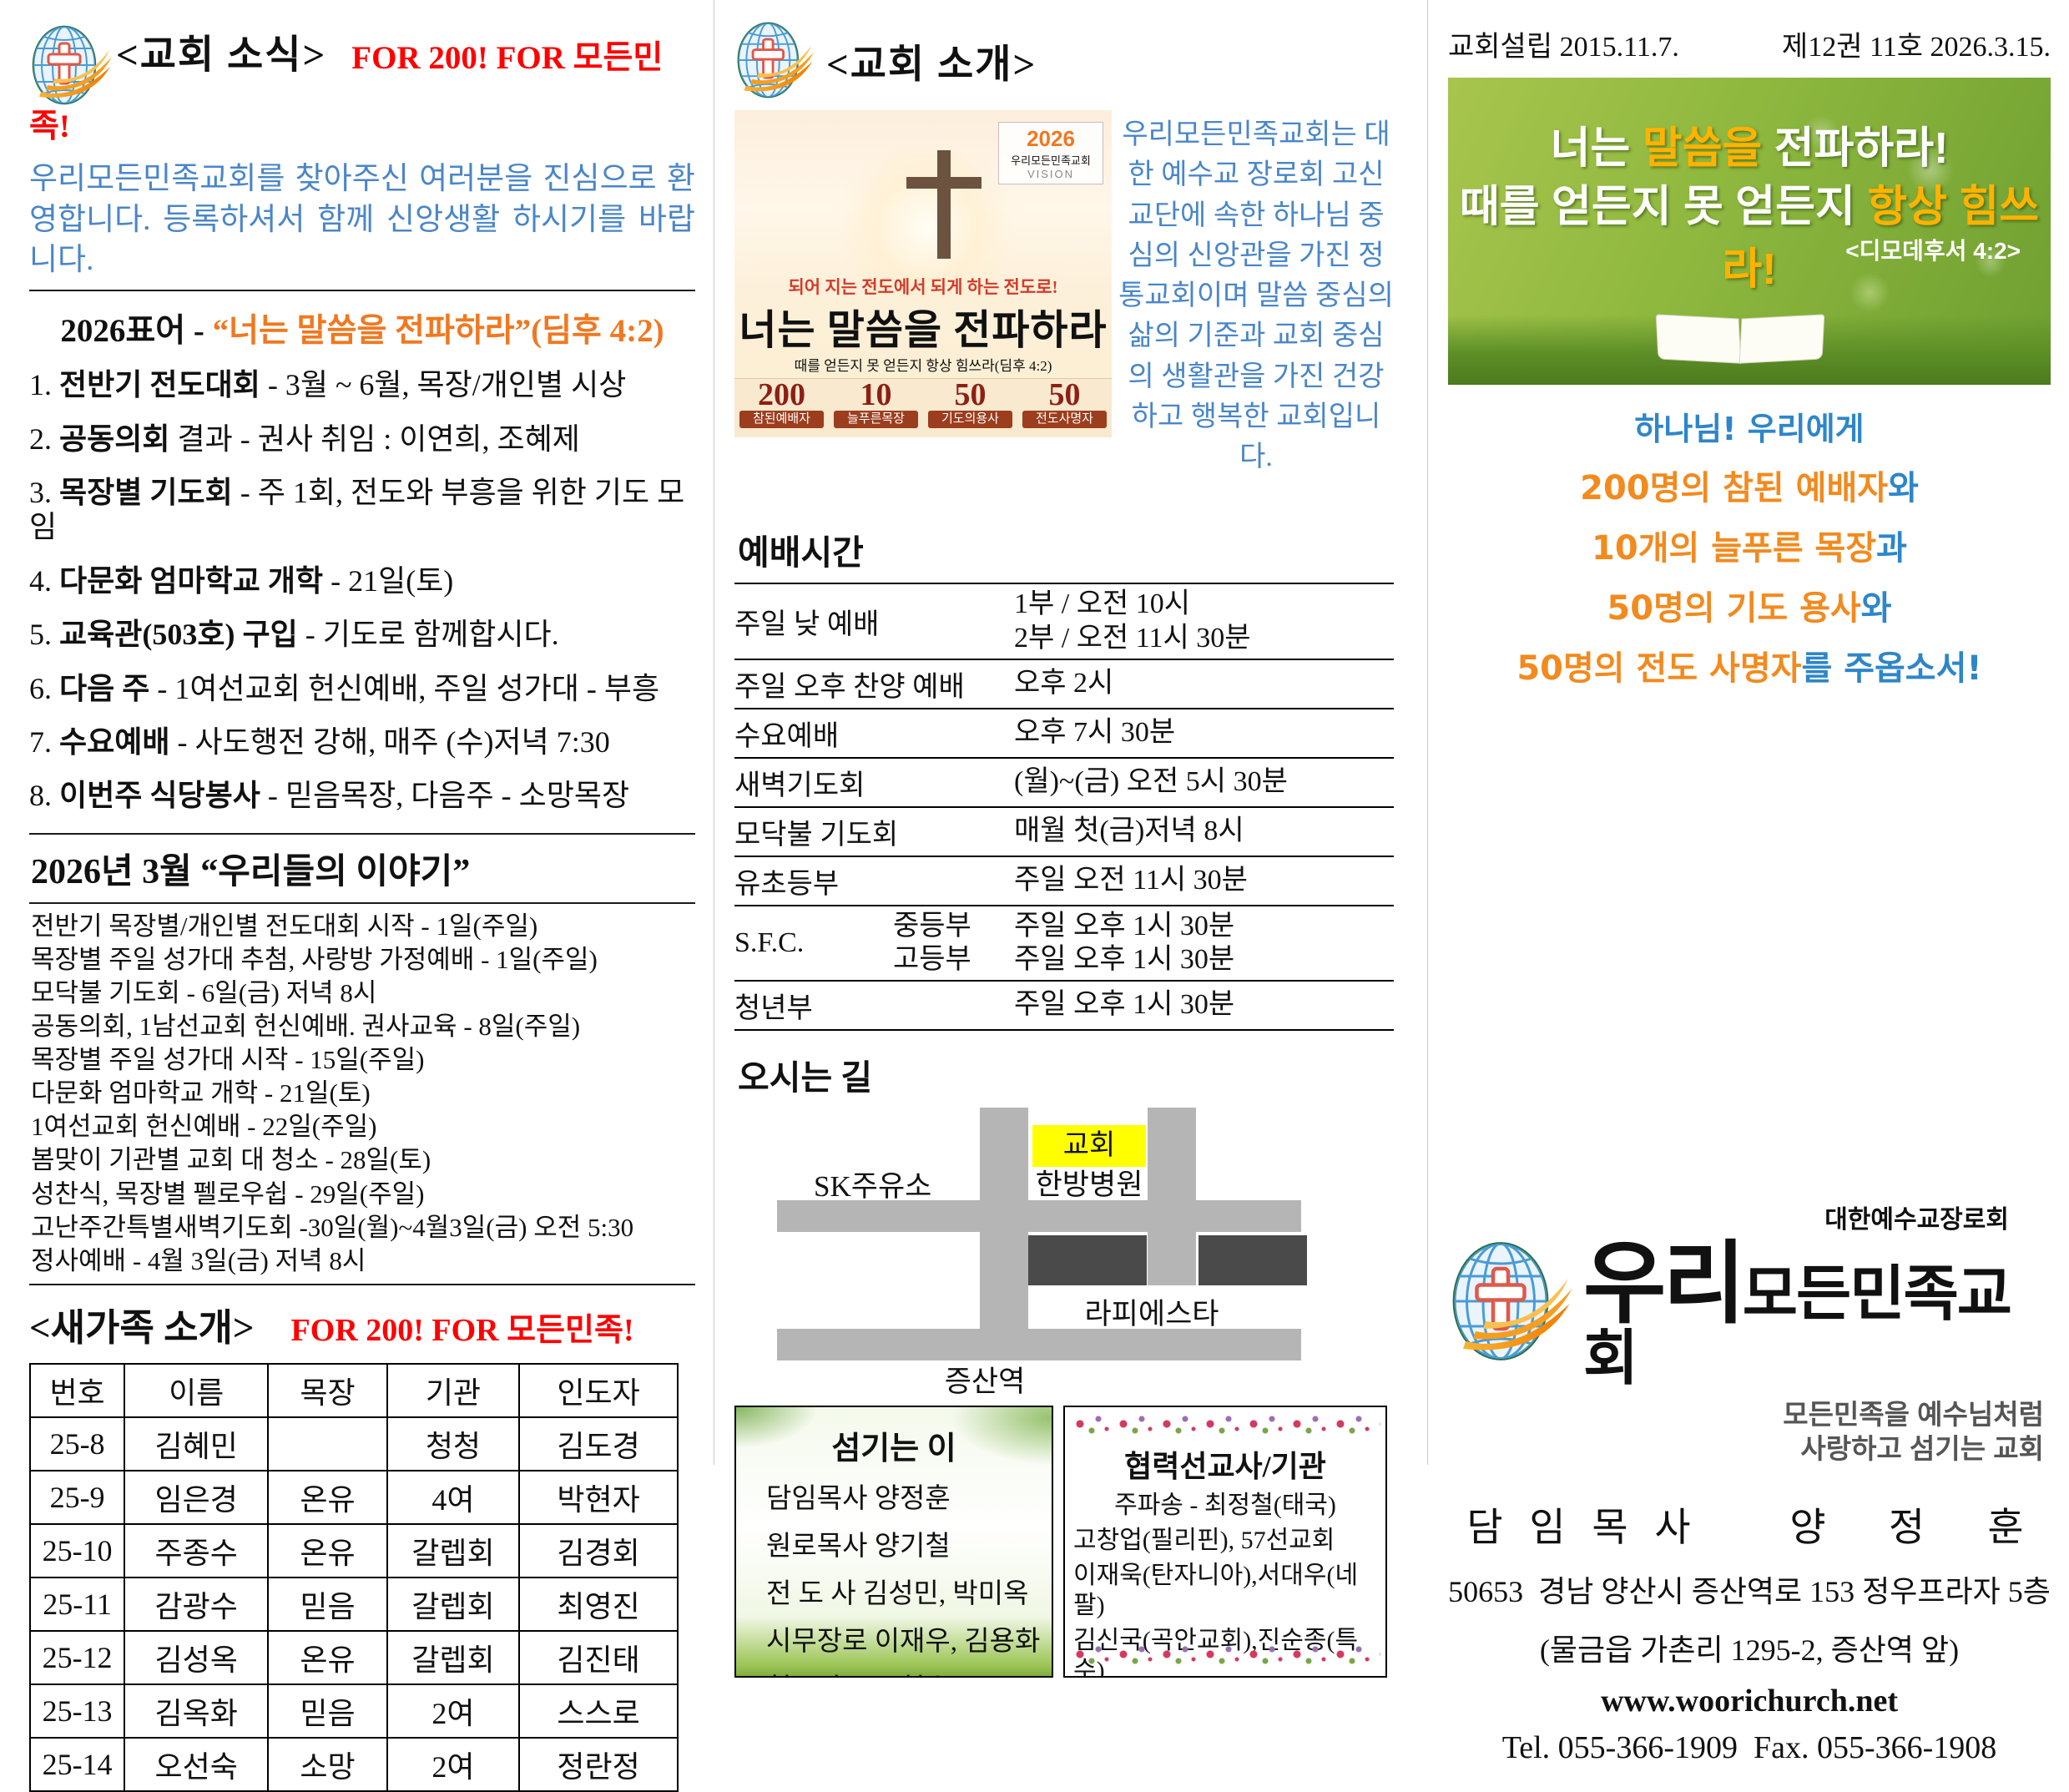  Describe the element at coordinates (332, 1227) in the screenshot. I see `story-line: 고난주간특별새벽기도회 -30일(월)~4월3일(금) 오전 5:30` at that location.